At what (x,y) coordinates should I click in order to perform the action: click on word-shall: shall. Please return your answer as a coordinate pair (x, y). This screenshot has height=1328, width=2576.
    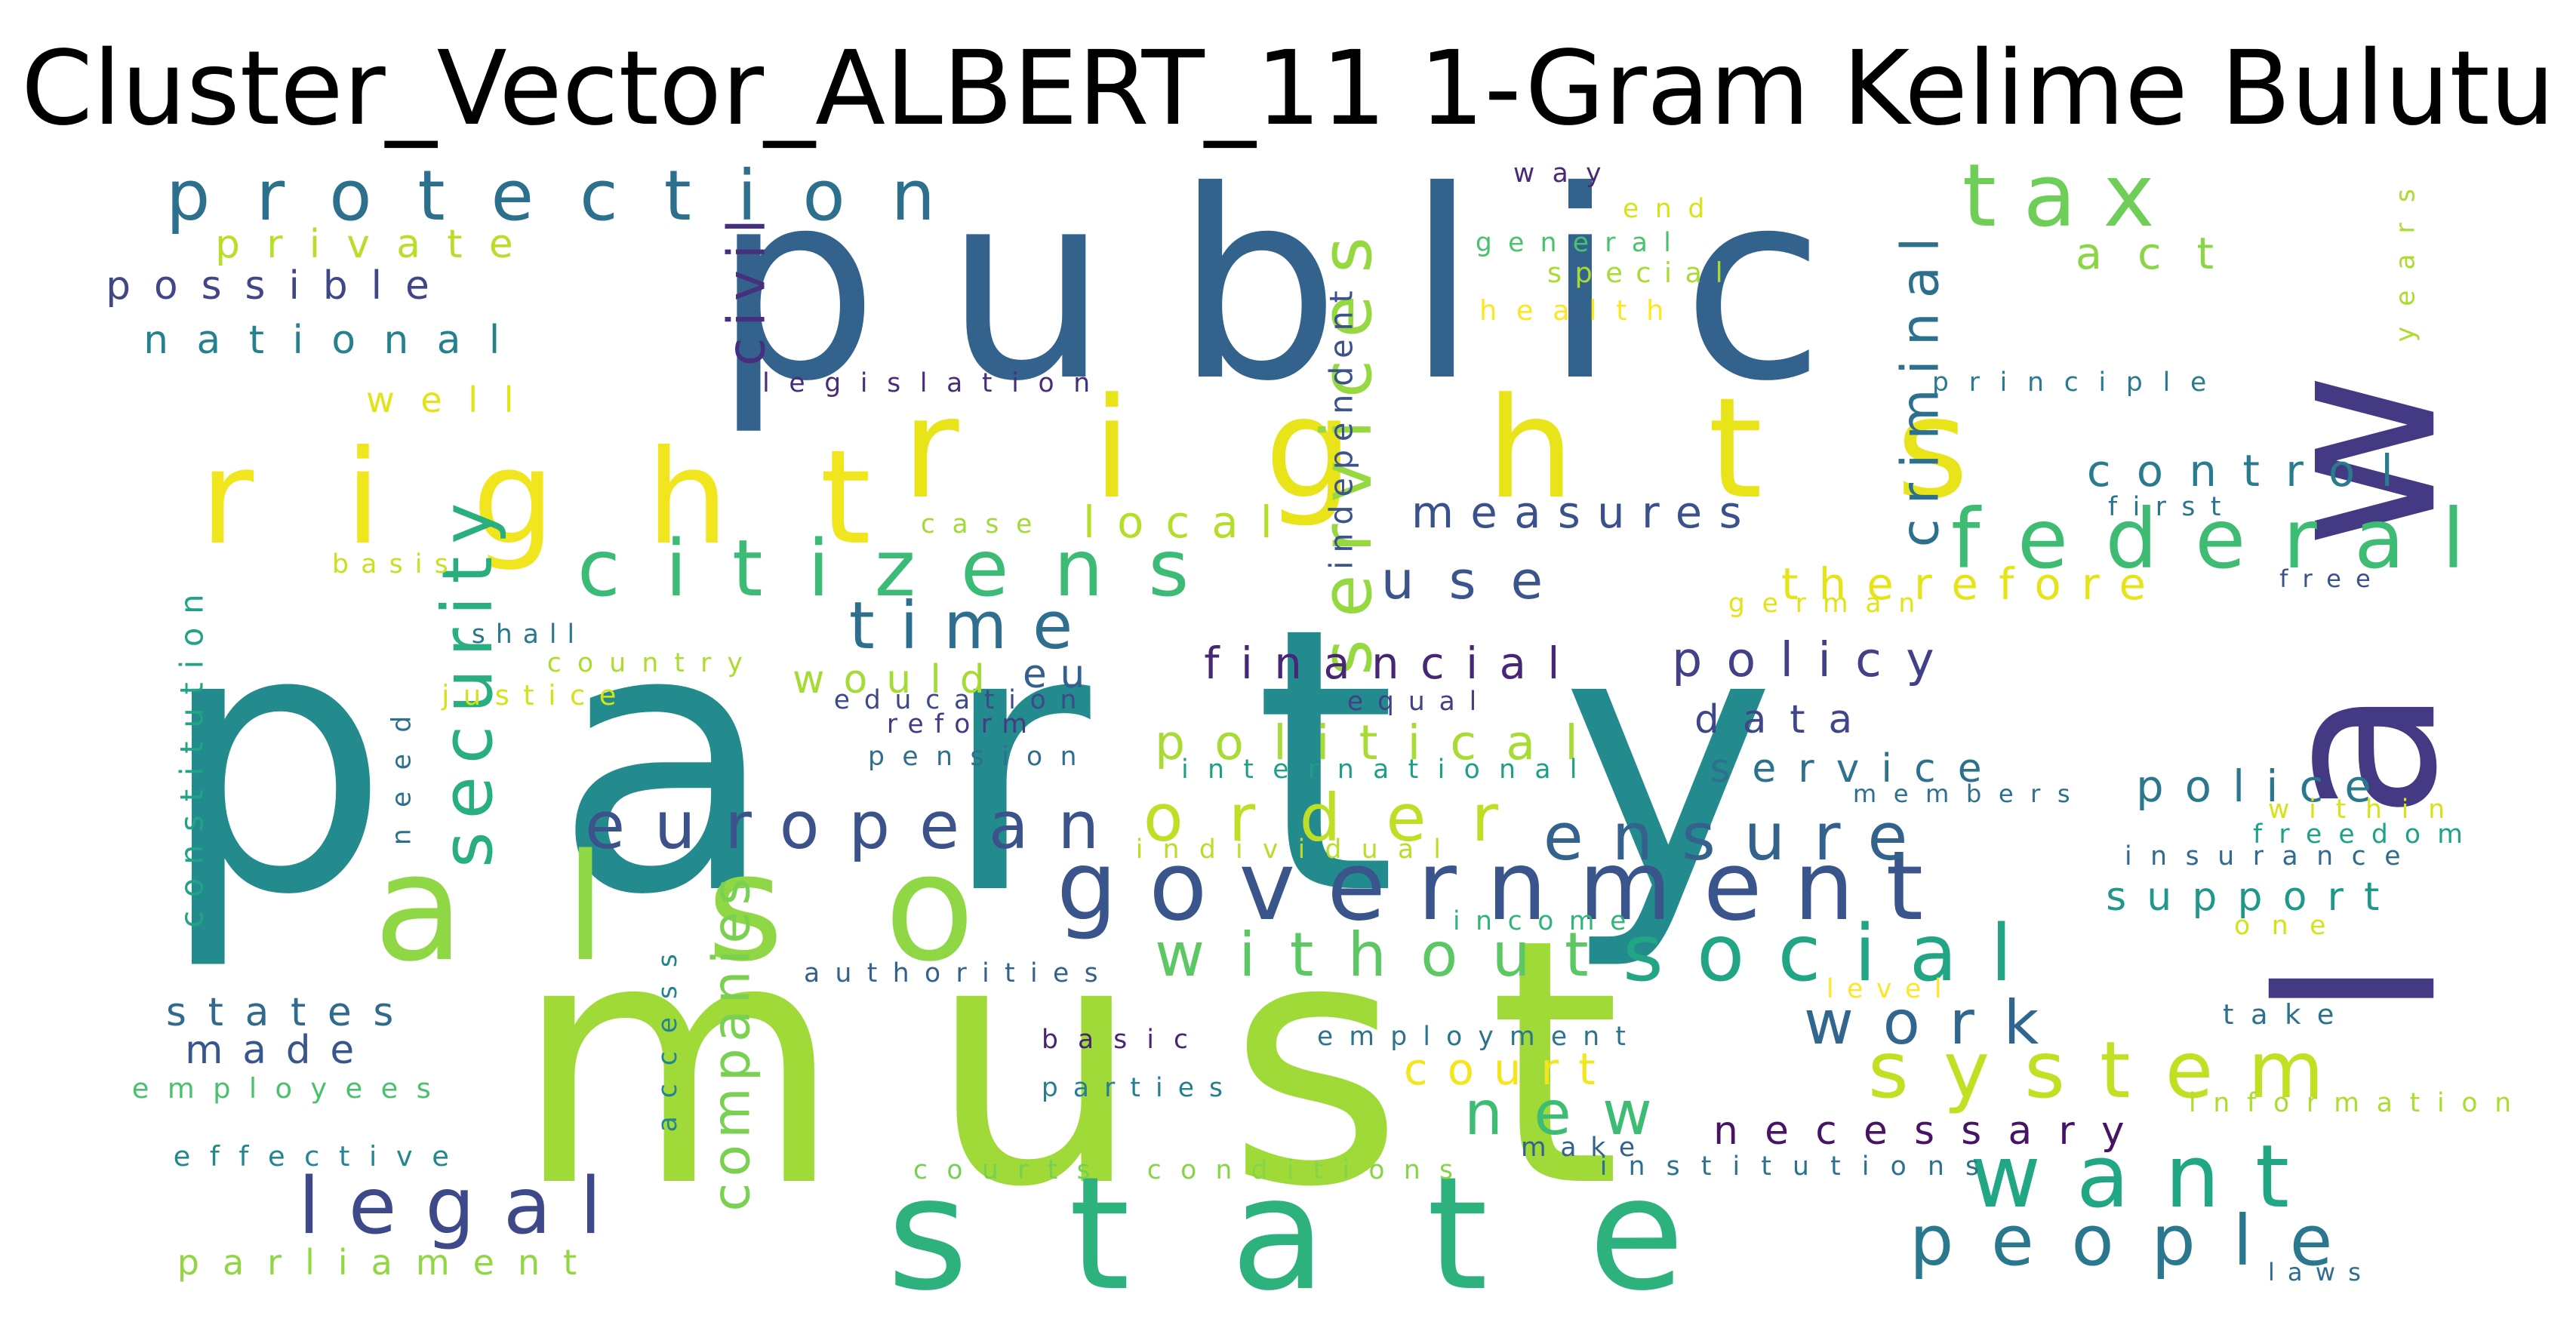
    Looking at the image, I should click on (528, 634).